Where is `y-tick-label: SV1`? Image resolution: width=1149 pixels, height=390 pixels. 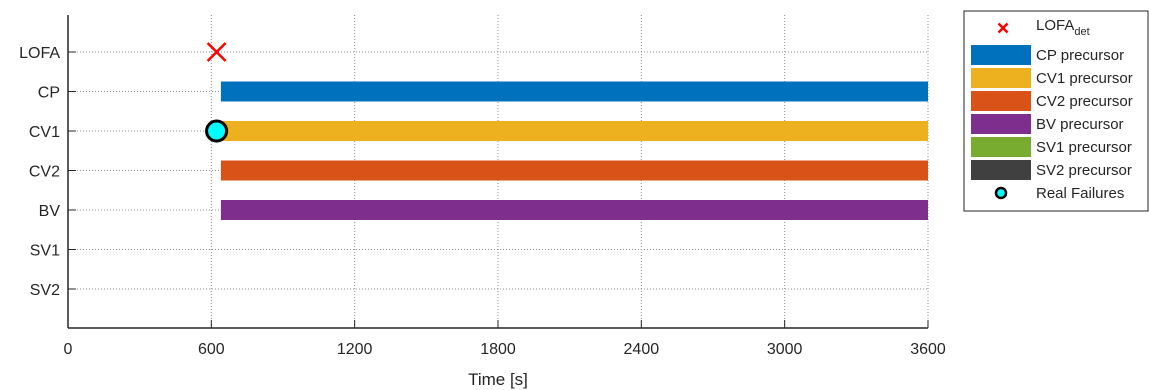
y-tick-label: SV1 is located at coordinates (45, 251).